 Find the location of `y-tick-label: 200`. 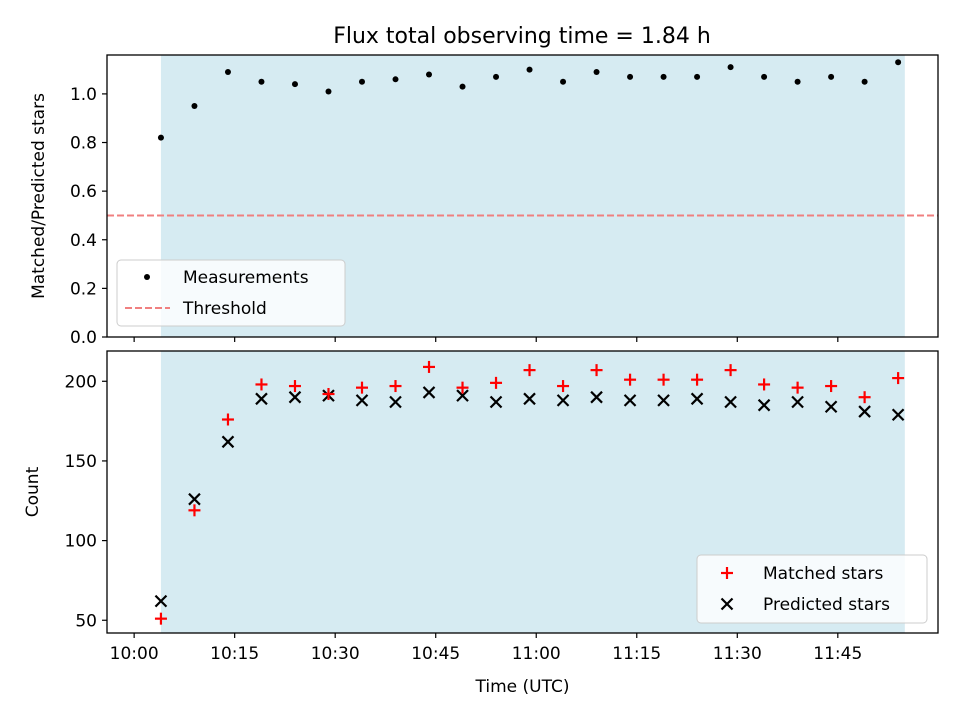

y-tick-label: 200 is located at coordinates (81, 382).